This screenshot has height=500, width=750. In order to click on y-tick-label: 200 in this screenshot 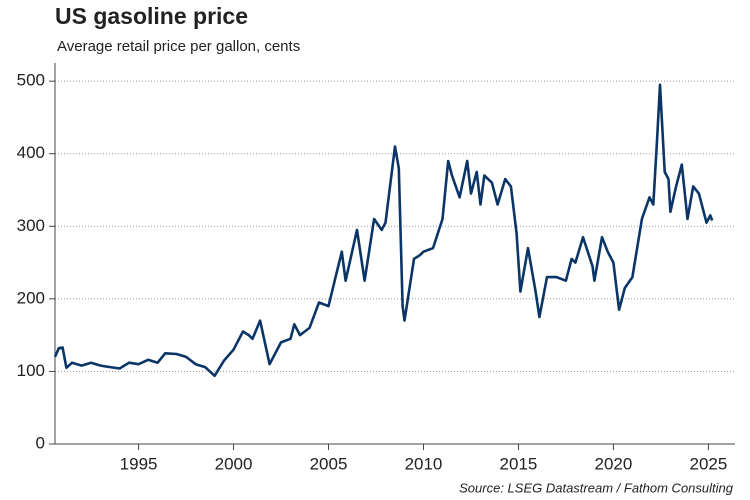, I will do `click(31, 297)`.